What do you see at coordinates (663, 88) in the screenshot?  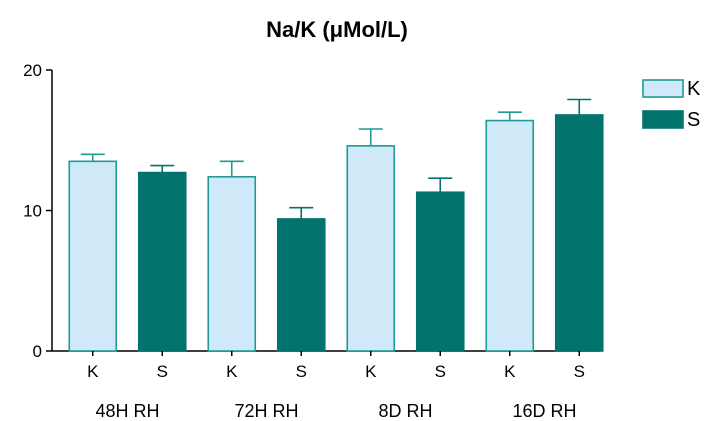 I see `legend-swatch-k` at bounding box center [663, 88].